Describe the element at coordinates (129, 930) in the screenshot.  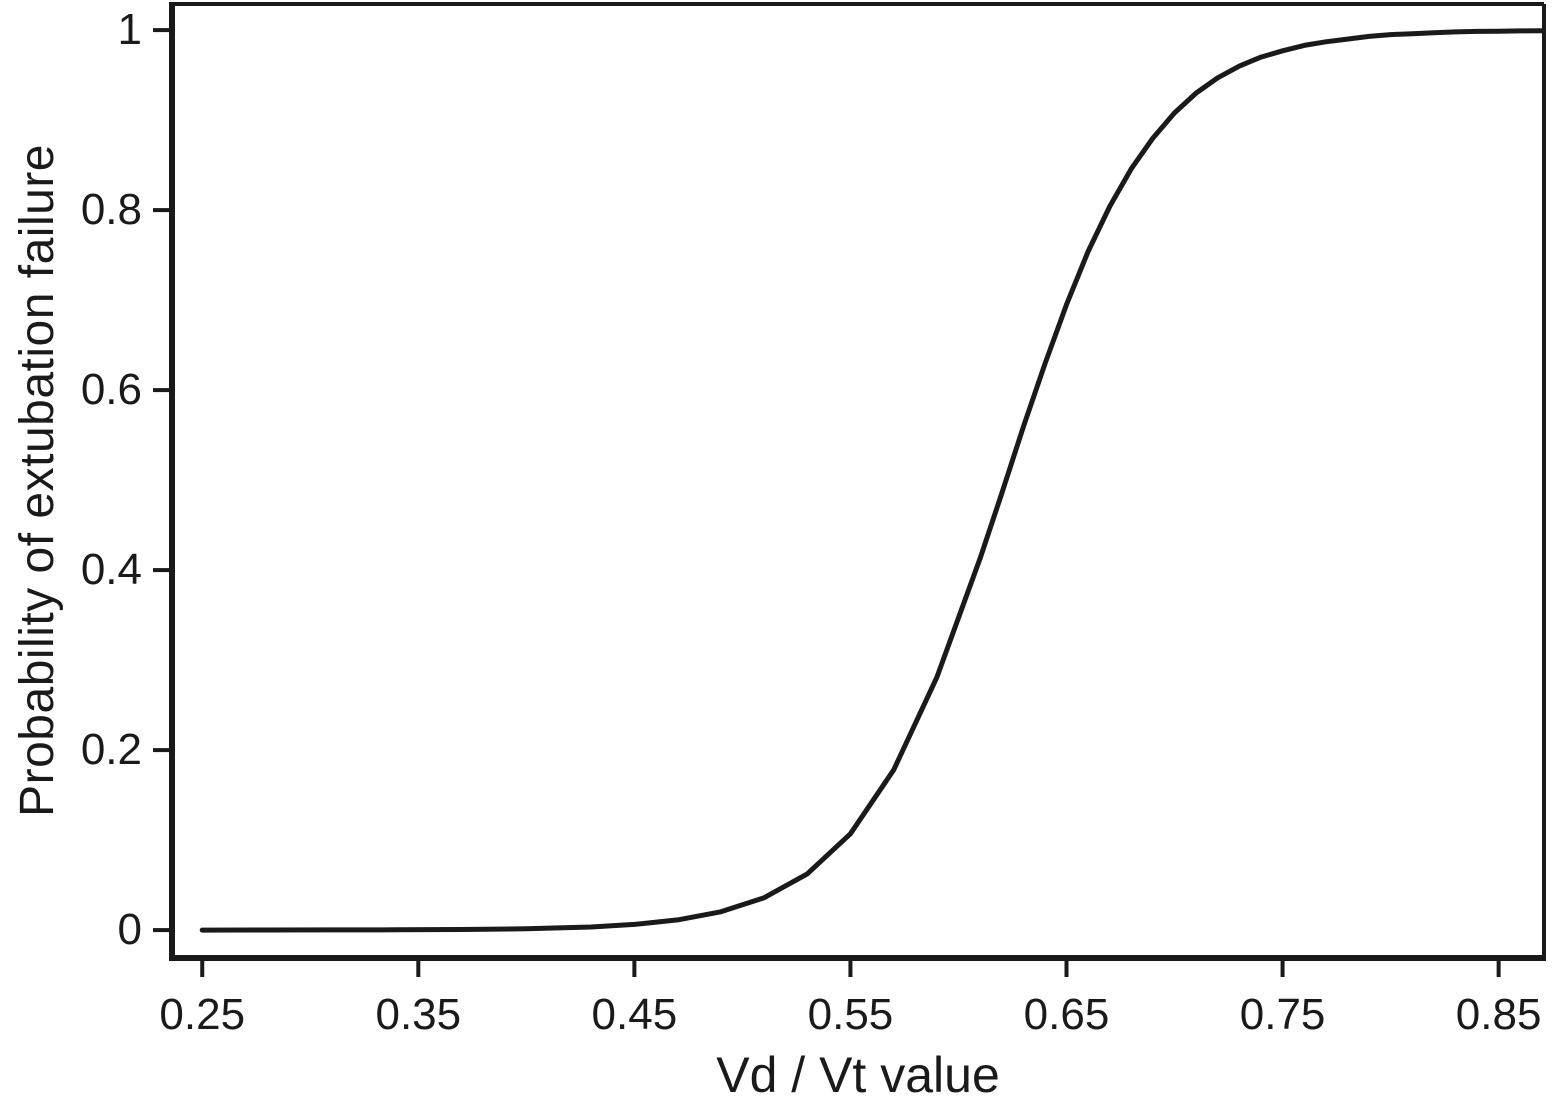
I see `y-tick-label: 0` at that location.